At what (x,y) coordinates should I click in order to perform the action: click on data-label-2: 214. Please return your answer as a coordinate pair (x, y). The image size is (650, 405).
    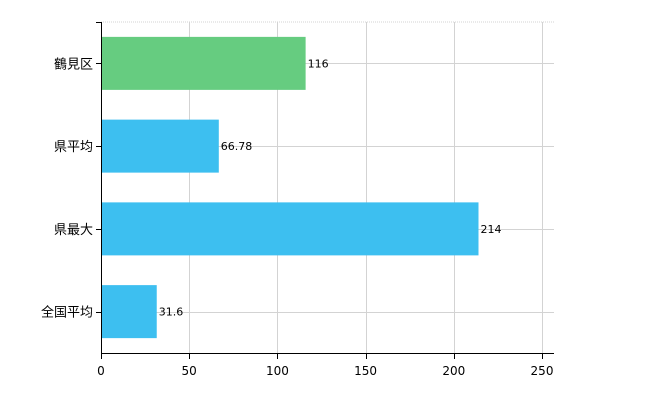
    Looking at the image, I should click on (490, 229).